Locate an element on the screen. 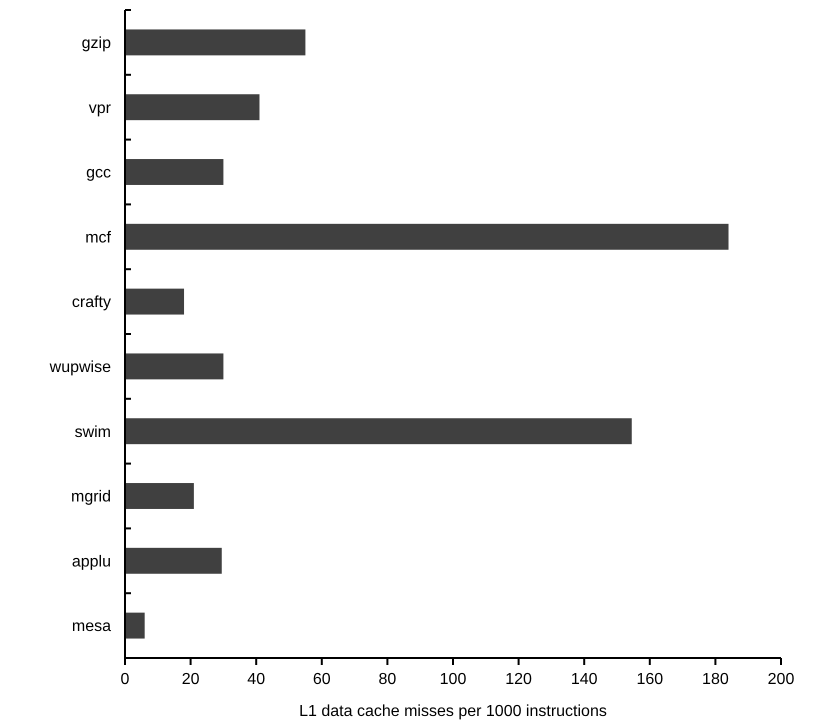 The width and height of the screenshot is (813, 724). x-tick-label: 200 is located at coordinates (781, 679).